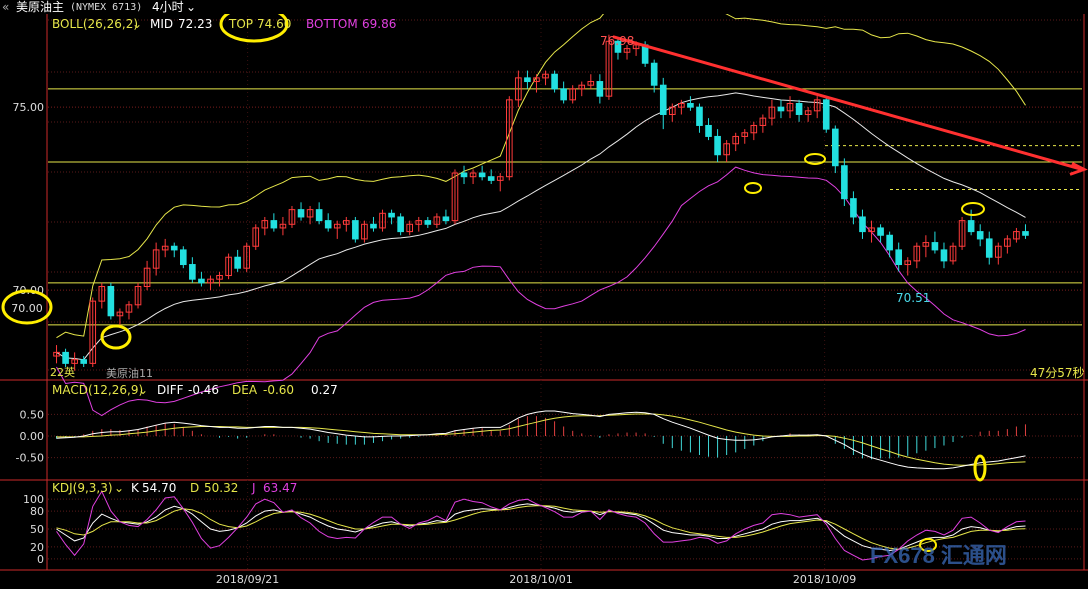  Describe the element at coordinates (129, 373) in the screenshot. I see `contract-label-2: 美原油11` at that location.